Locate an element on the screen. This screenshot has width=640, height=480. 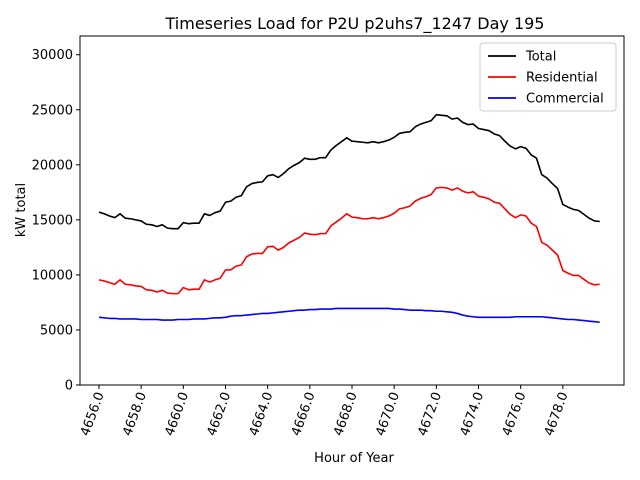
x-tick-label: 4674.0 is located at coordinates (473, 414).